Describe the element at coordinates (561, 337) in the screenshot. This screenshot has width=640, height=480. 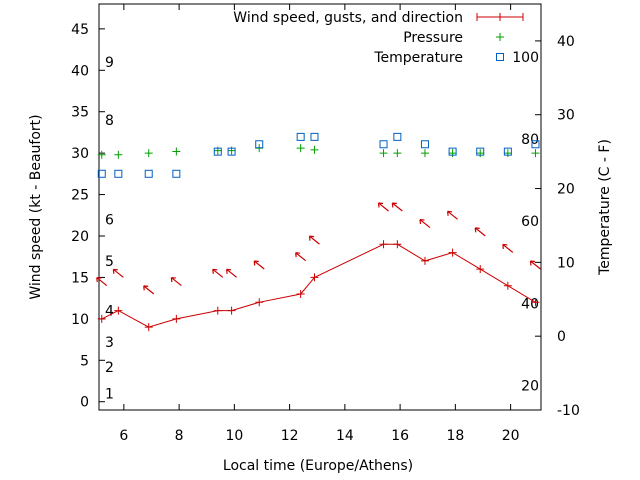
I see `y-right-tick-label: 0` at that location.